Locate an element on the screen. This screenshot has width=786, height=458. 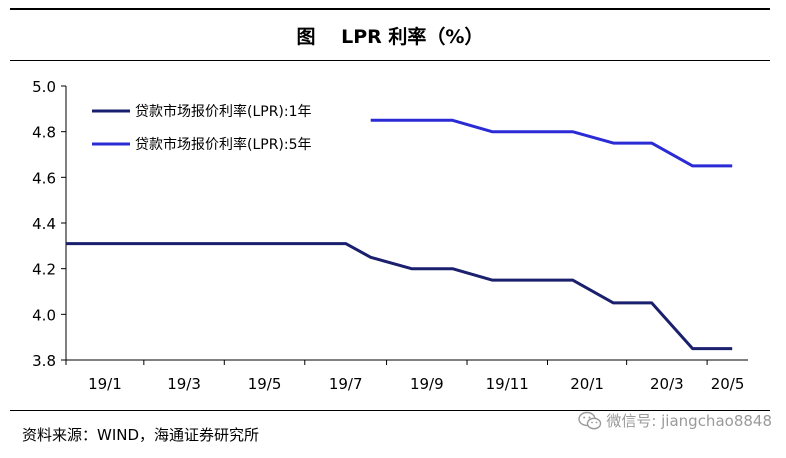
y-tick-label: 5.0 is located at coordinates (44, 87).